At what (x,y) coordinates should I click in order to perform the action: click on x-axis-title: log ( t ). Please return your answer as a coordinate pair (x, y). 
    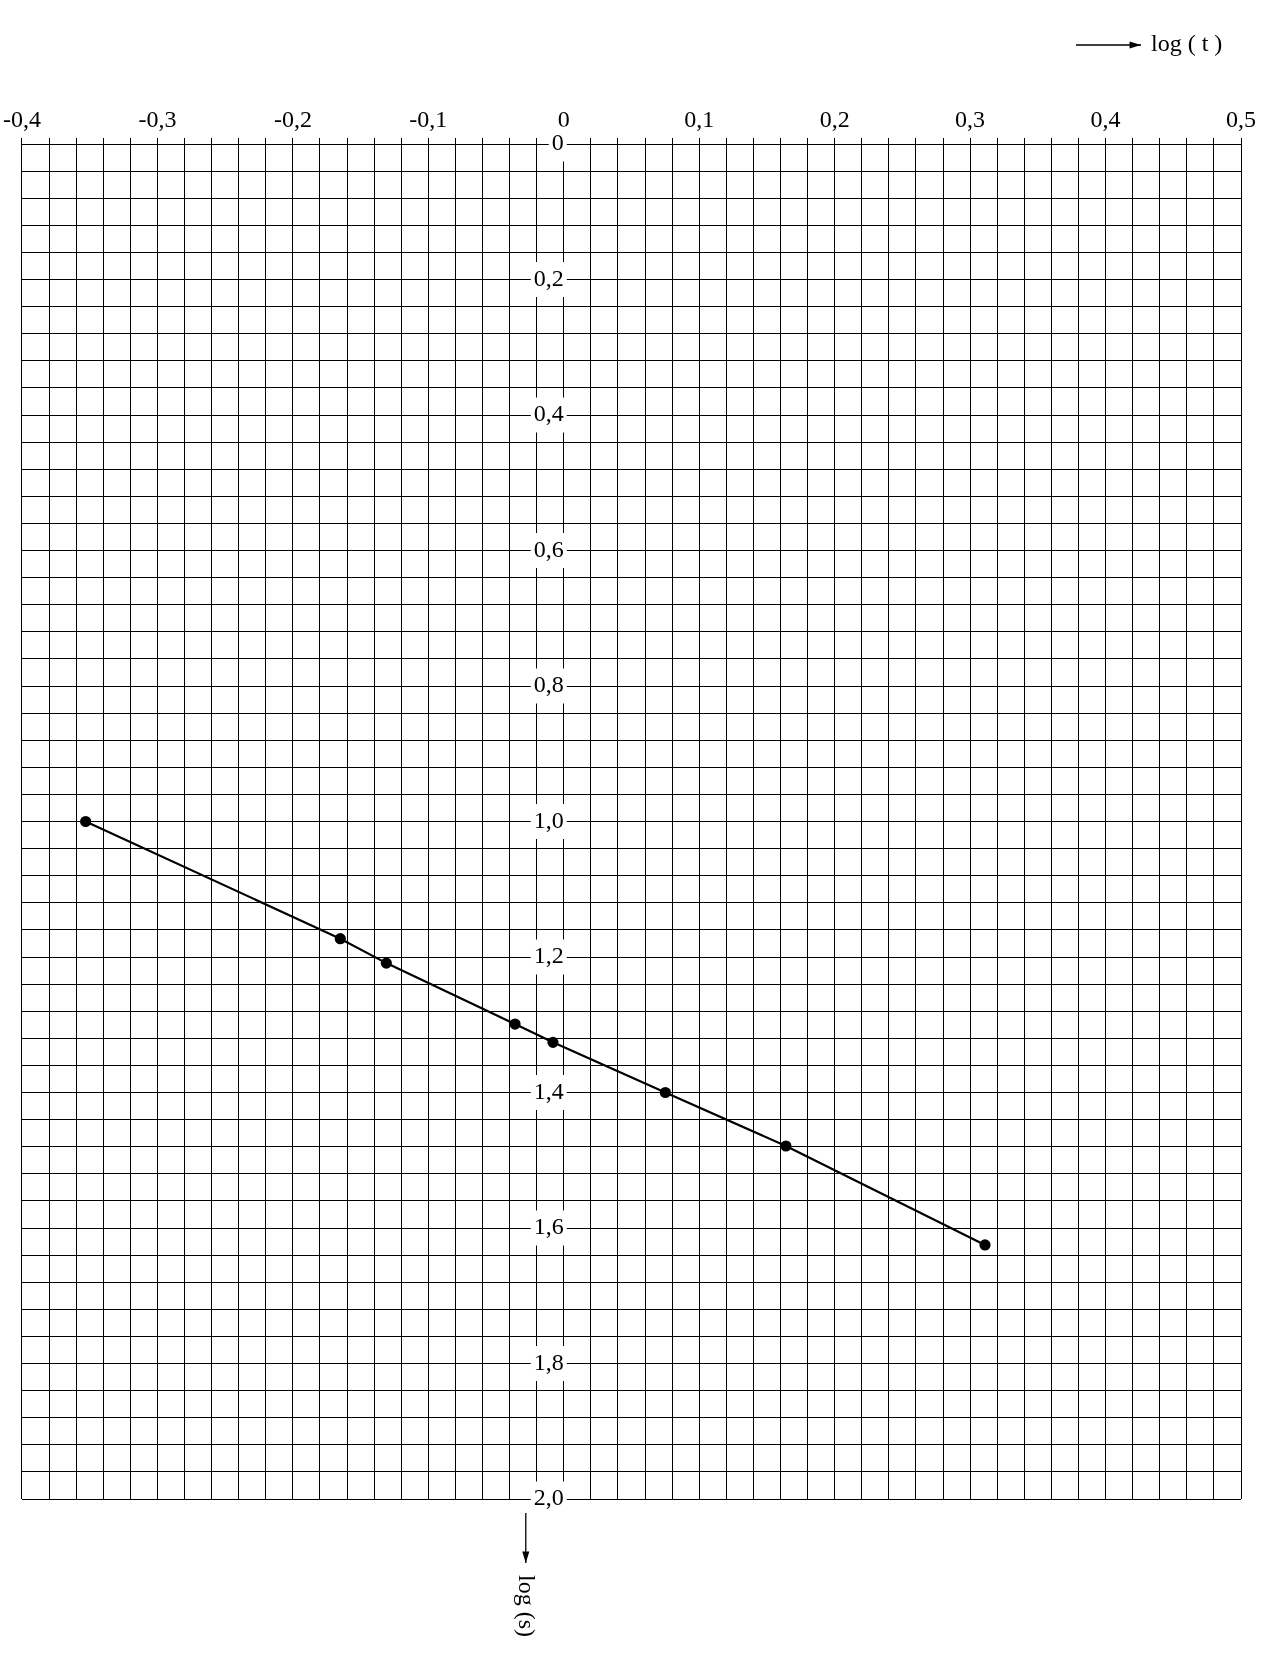
    Looking at the image, I should click on (1187, 43).